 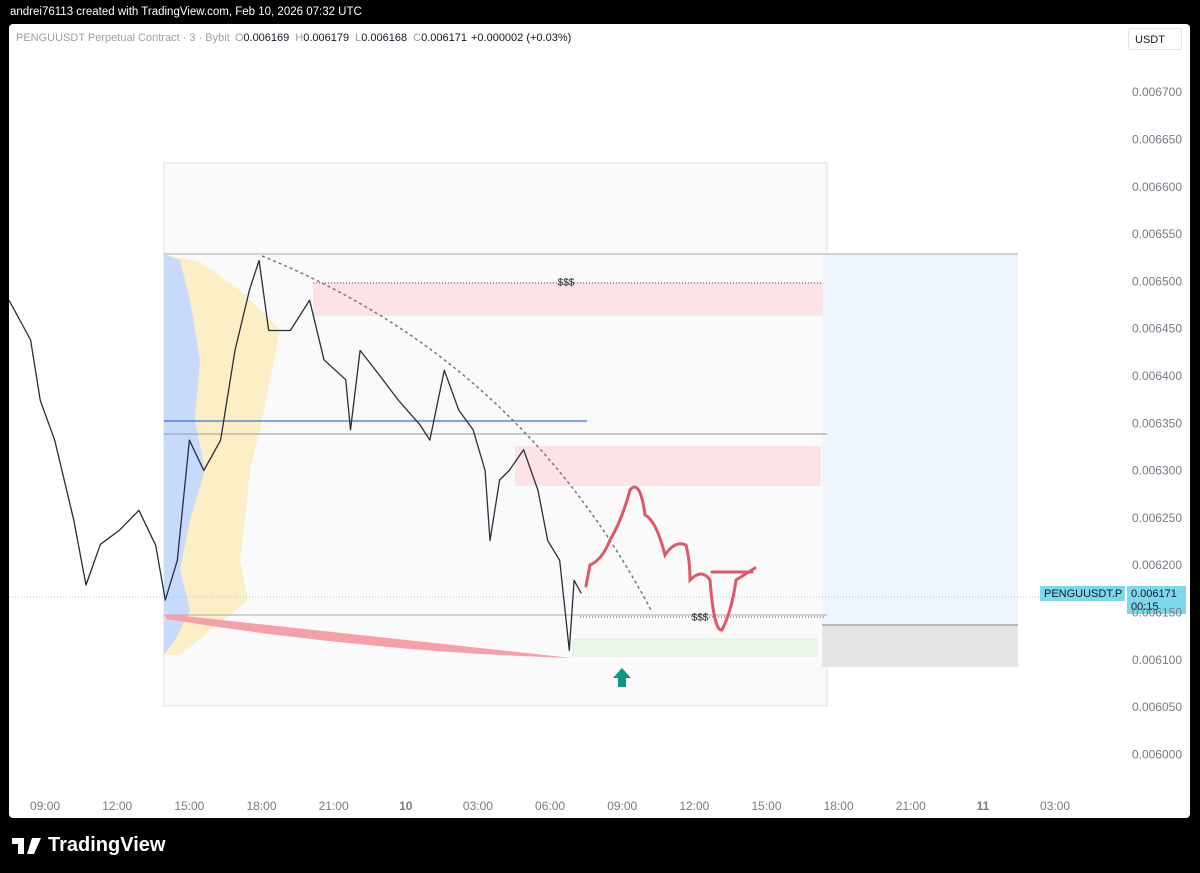 What do you see at coordinates (444, 38) in the screenshot?
I see `ohlc-value: 0.006171` at bounding box center [444, 38].